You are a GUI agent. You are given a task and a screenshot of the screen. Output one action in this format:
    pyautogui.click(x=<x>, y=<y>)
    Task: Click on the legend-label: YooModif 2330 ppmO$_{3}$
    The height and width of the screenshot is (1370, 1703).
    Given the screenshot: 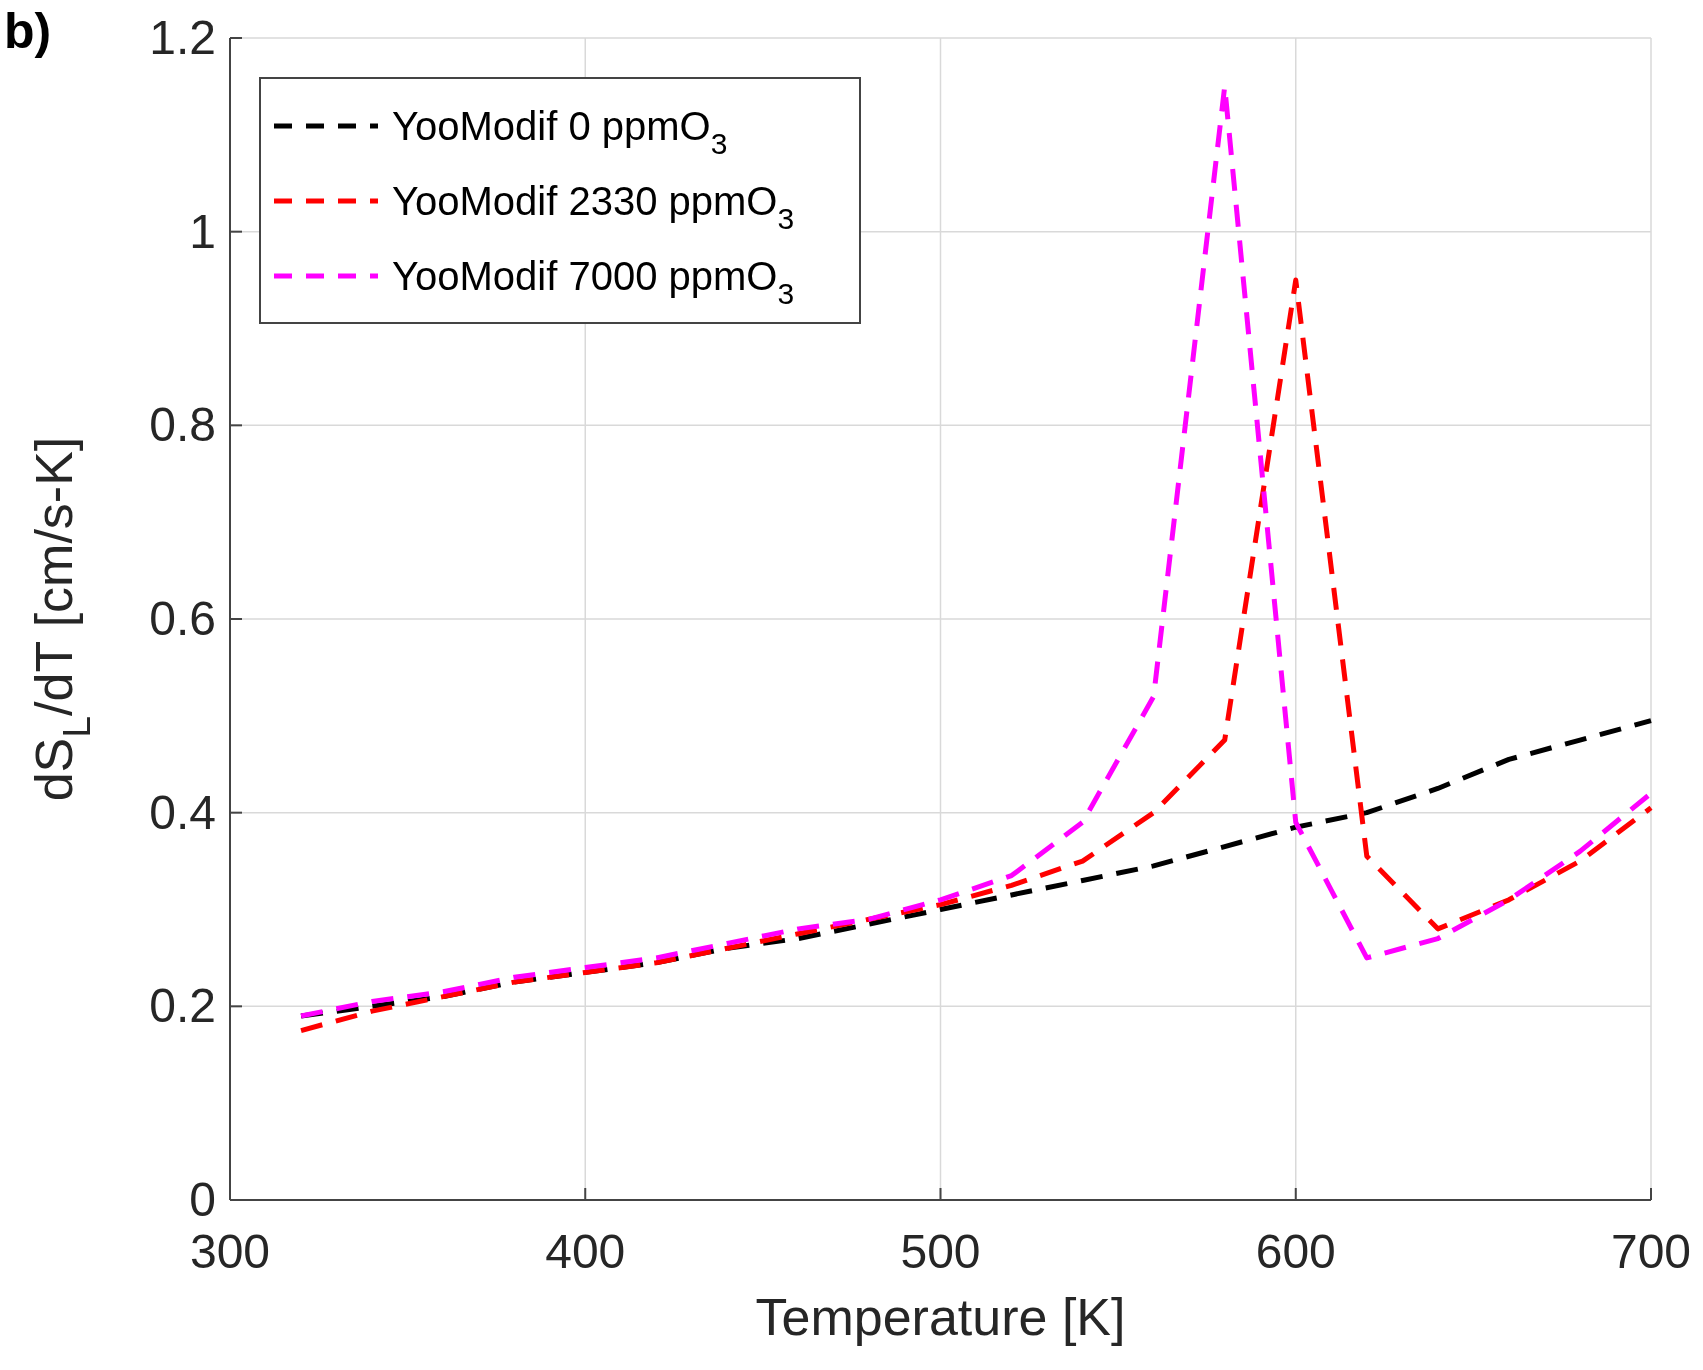 What is the action you would take?
    pyautogui.click(x=593, y=207)
    